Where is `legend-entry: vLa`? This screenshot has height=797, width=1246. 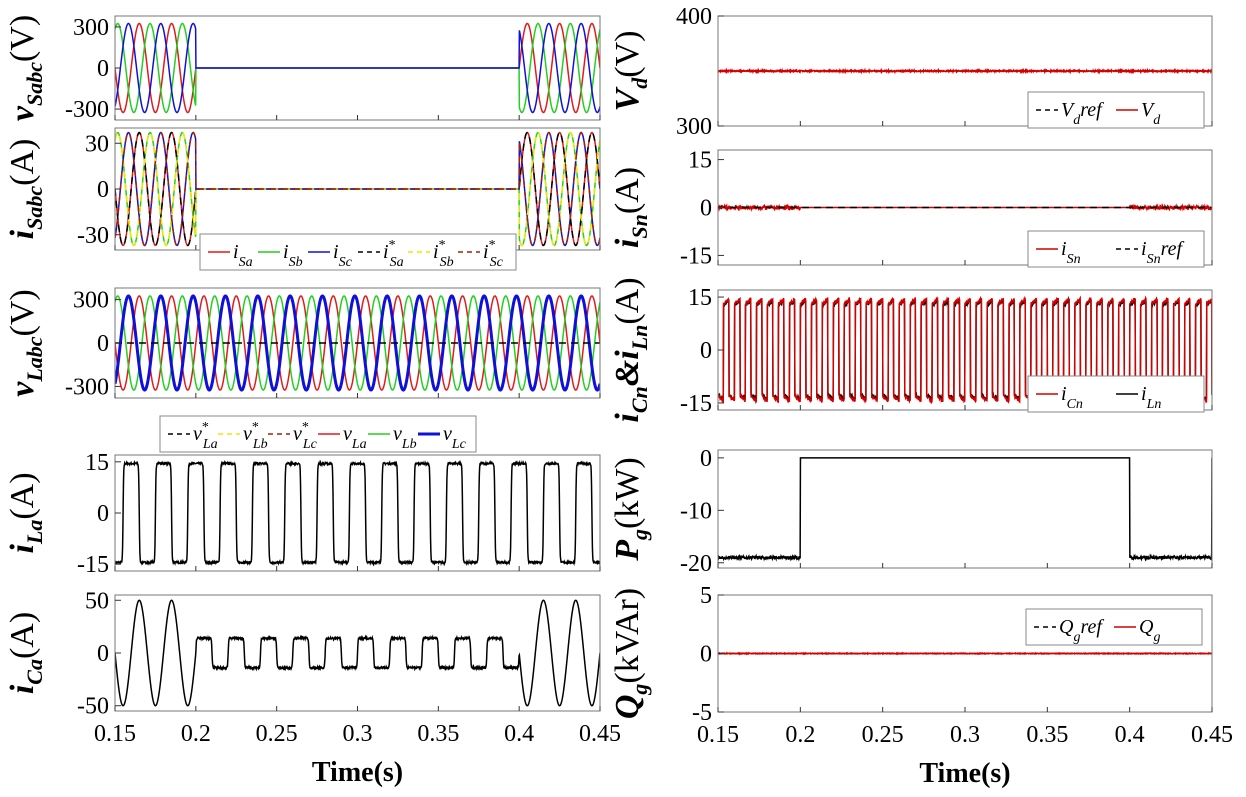
legend-entry: vLa is located at coordinates (355, 437).